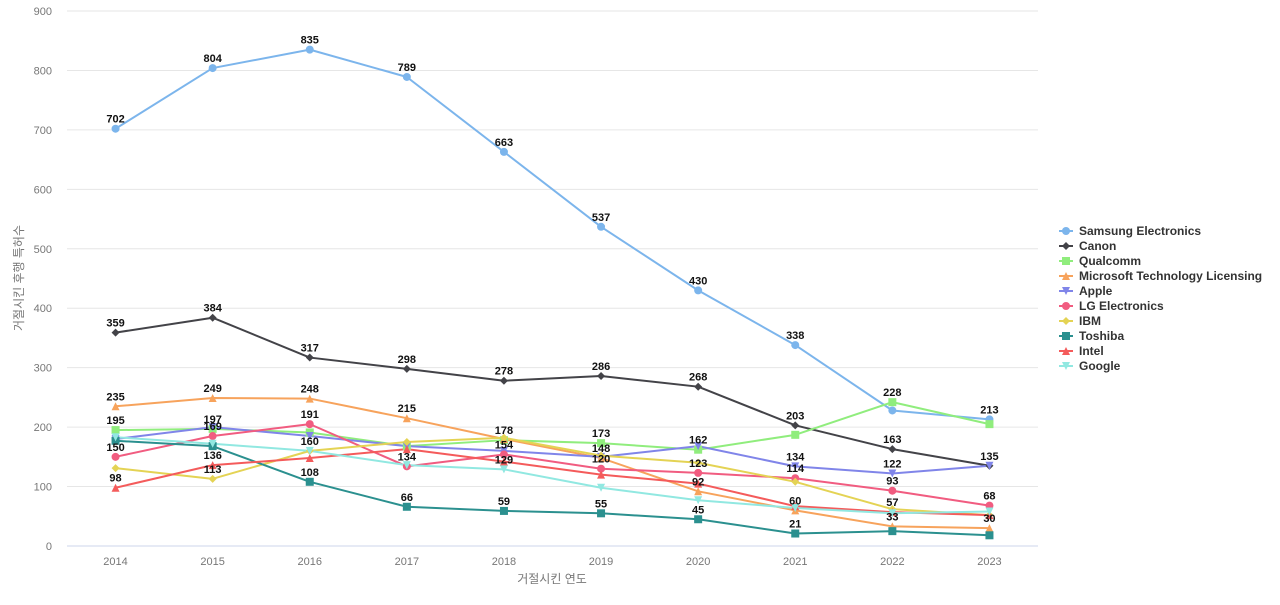 Image resolution: width=1280 pixels, height=605 pixels. What do you see at coordinates (698, 281) in the screenshot?
I see `data-label: 430` at bounding box center [698, 281].